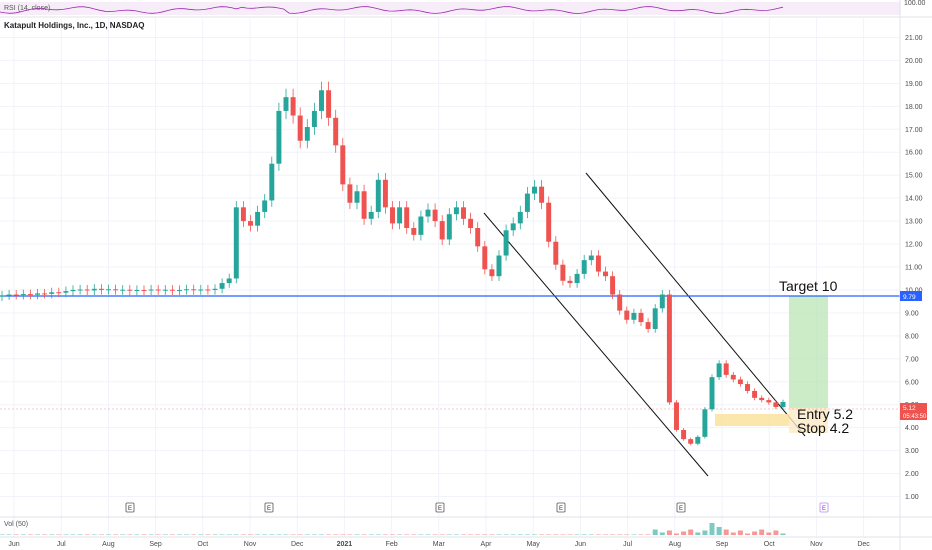 This screenshot has height=550, width=932. I want to click on rsi-pane: RSI (14, close) 100.00, so click(463, 7).